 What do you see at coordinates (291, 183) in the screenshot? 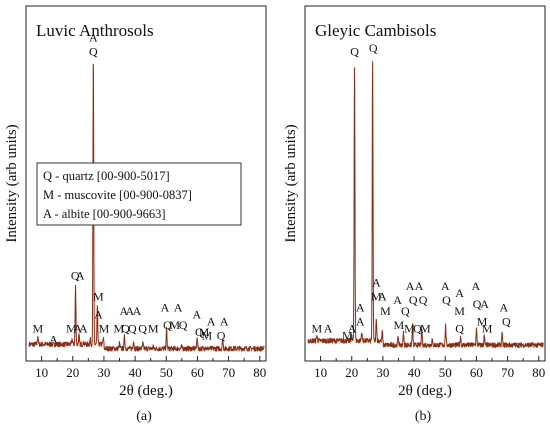
I see `panel-b-y-axis-label: Intensity (arb units)` at bounding box center [291, 183].